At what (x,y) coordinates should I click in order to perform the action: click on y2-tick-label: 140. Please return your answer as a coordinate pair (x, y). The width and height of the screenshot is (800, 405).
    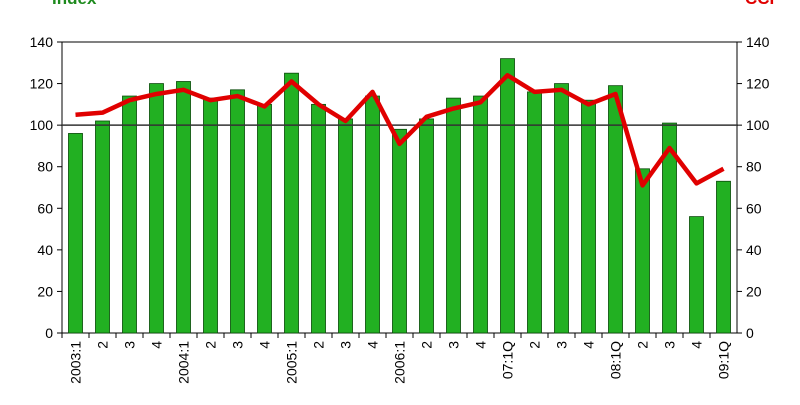
    Looking at the image, I should click on (758, 42).